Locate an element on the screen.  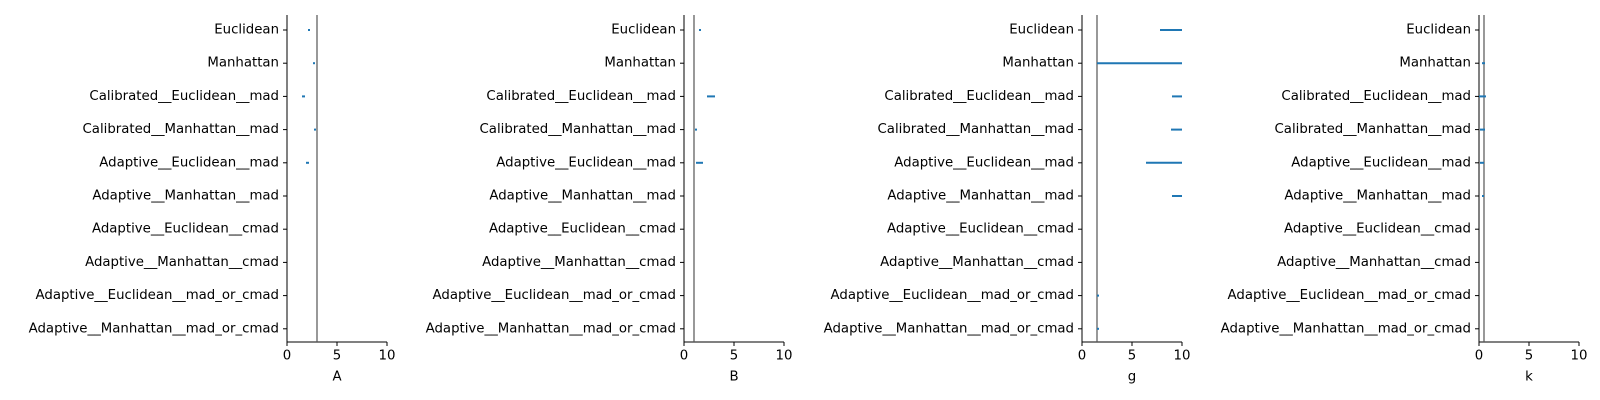
x-axis-label: k is located at coordinates (1529, 377).